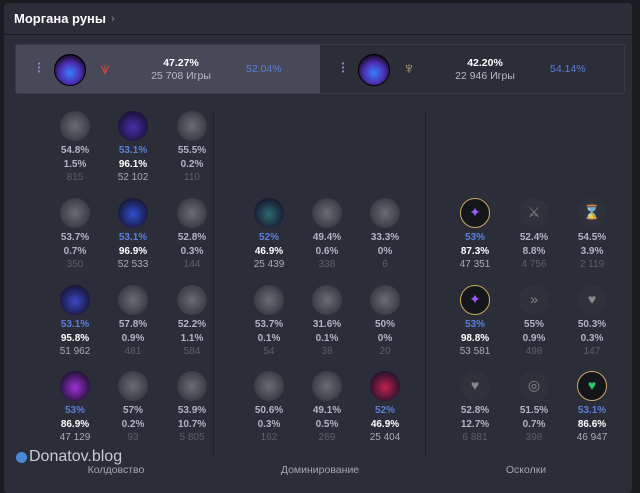  Describe the element at coordinates (75, 235) in the screenshot. I see `rune-cell: 53.7% 0.7% 350` at that location.